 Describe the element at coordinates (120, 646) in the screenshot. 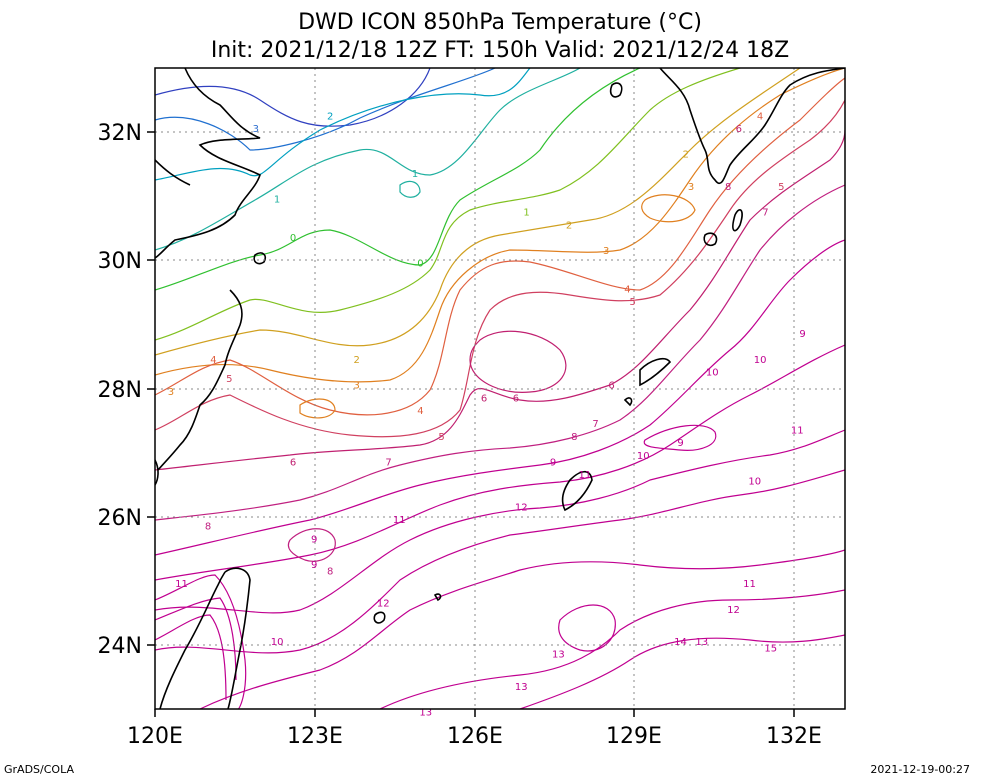

I see `y-tick-label: 24N` at that location.